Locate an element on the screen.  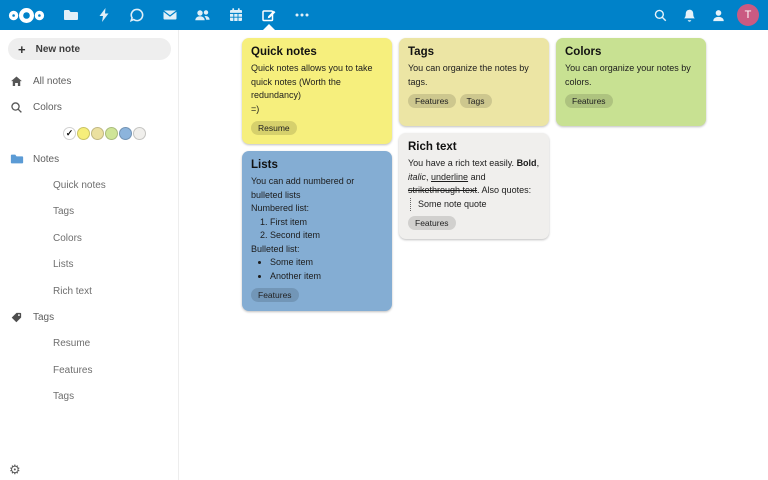
numbered-list: First itemSecond item is located at coordinates (317, 229).